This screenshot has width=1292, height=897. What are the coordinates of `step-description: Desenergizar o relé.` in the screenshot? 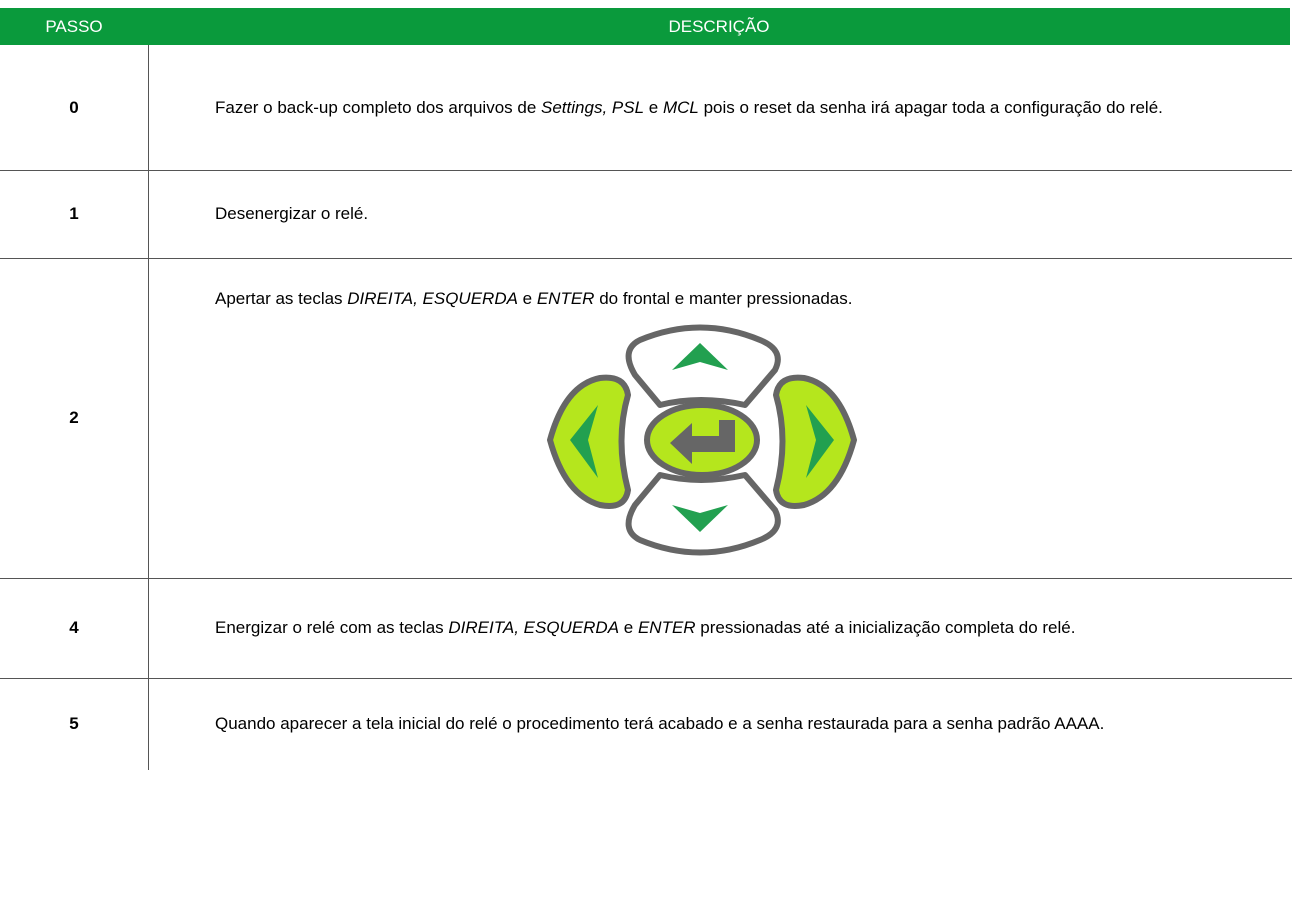 It's located at (733, 214).